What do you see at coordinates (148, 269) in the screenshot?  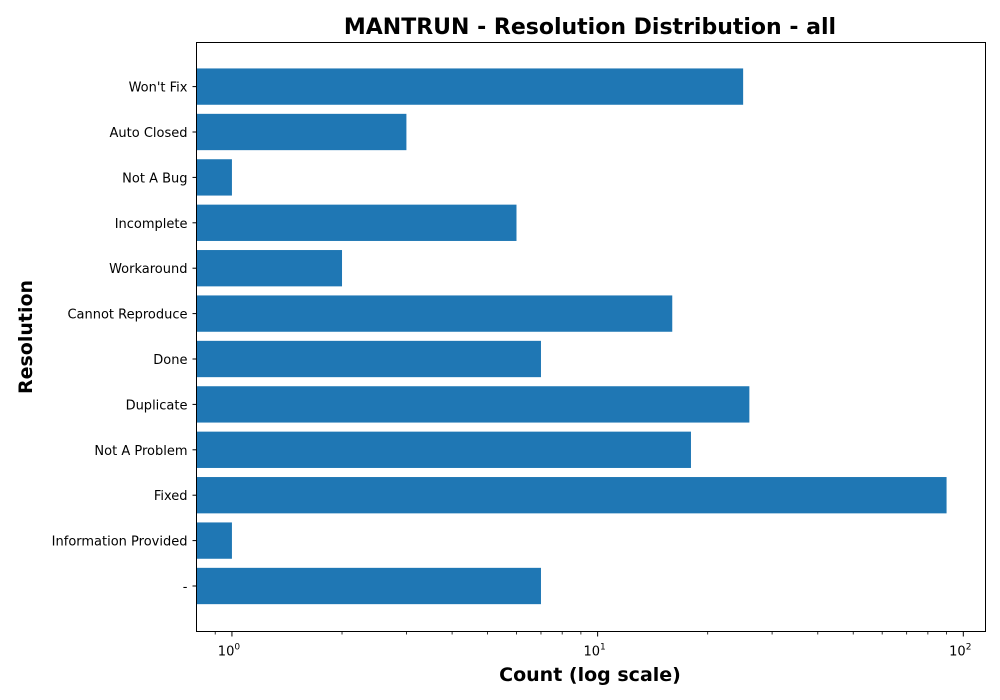 I see `y-tick-label: Workaround` at bounding box center [148, 269].